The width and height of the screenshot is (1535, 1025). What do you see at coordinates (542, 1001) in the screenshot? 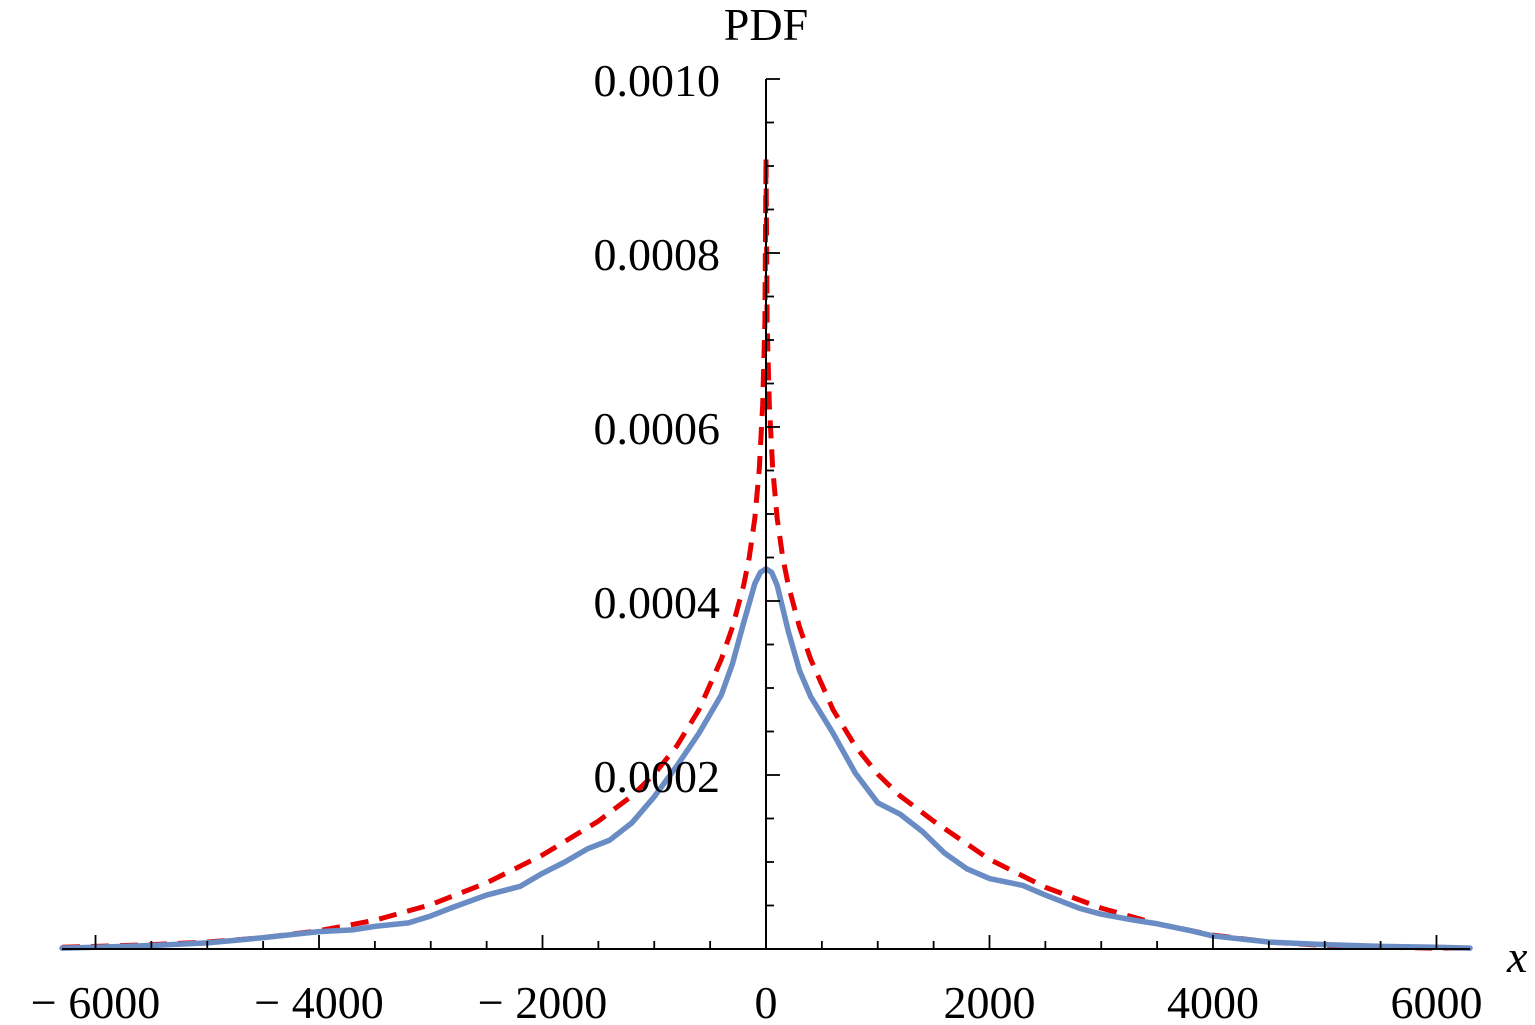
I see `x-tick-label: − 2000` at bounding box center [542, 1001].